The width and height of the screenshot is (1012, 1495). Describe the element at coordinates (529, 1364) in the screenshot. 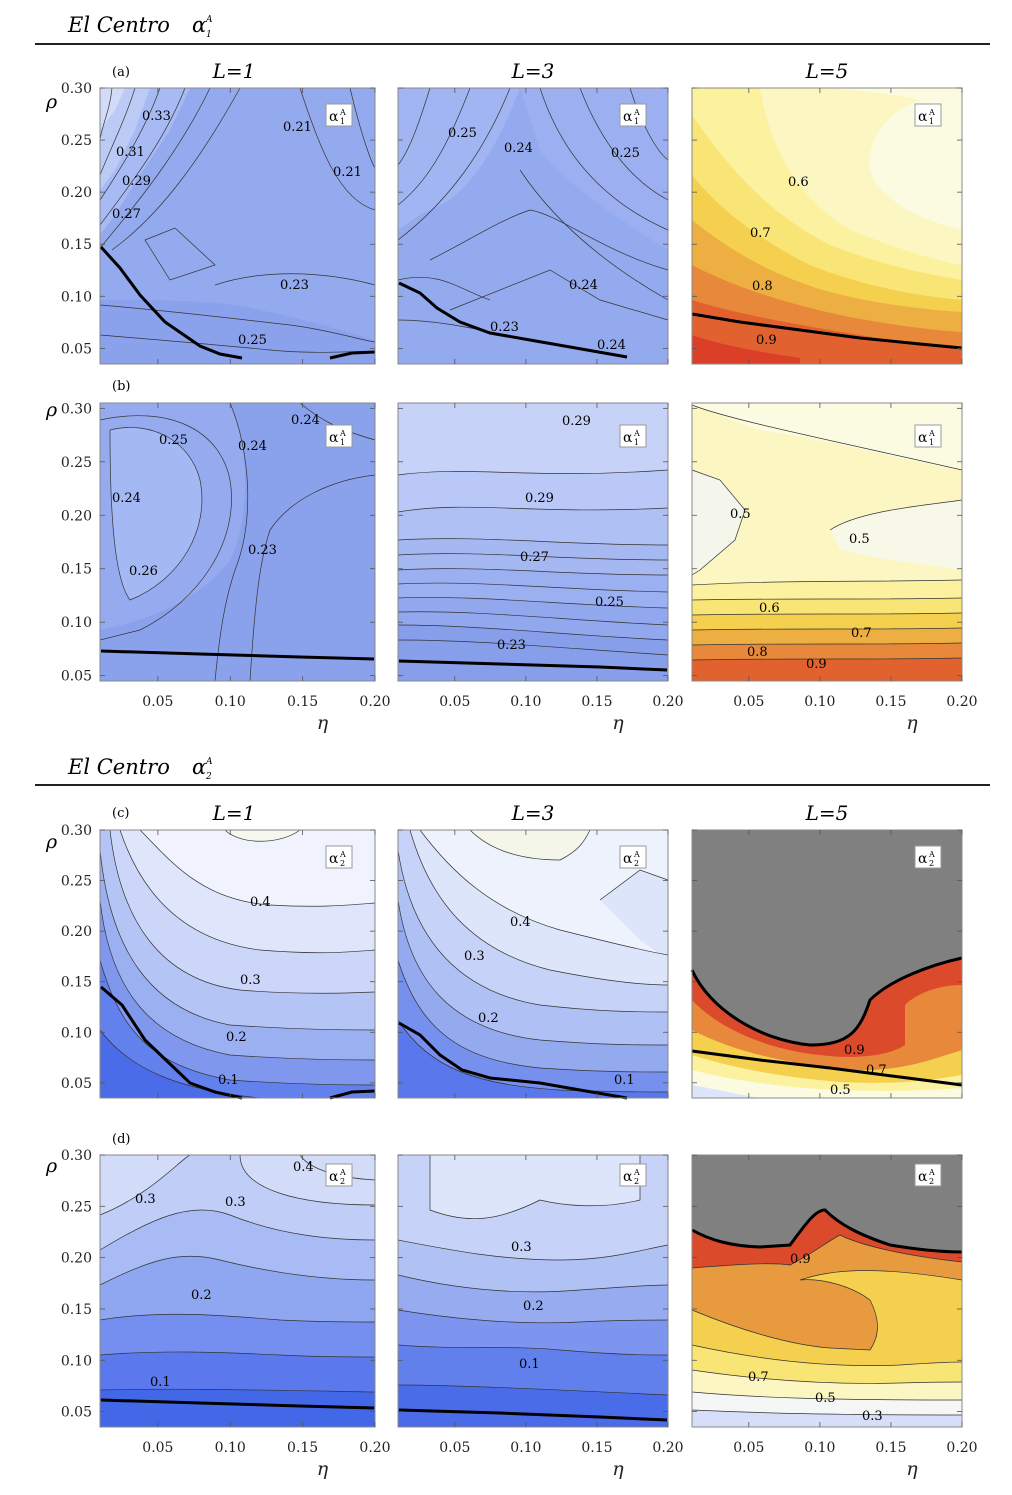

I see `contour-label: 0.1` at that location.